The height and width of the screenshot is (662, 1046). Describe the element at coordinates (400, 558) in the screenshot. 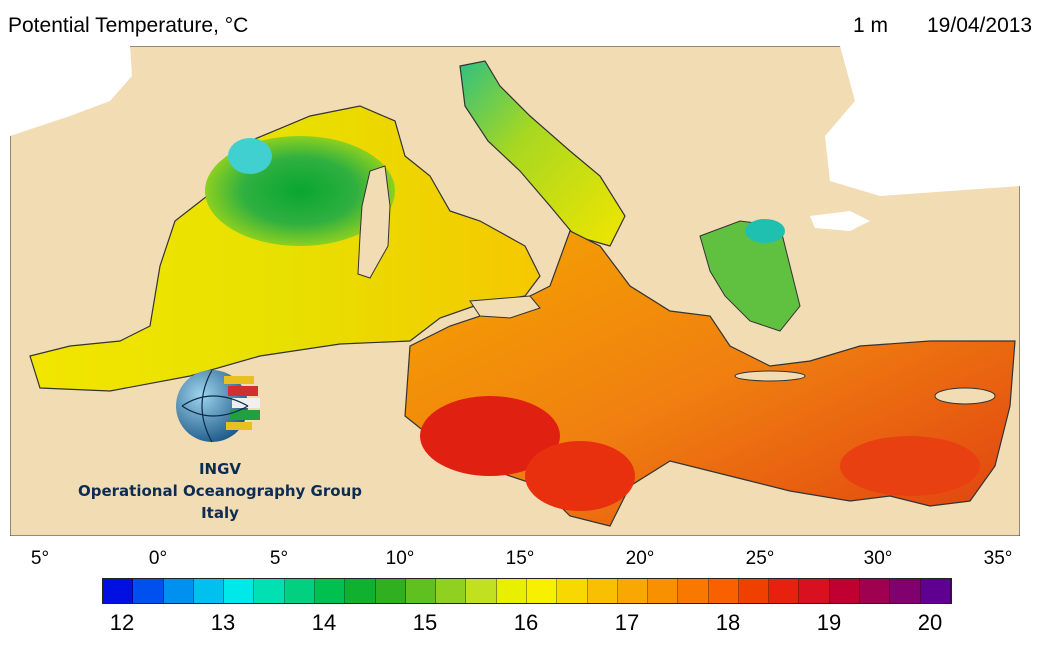

I see `longitude-label: 10°` at that location.